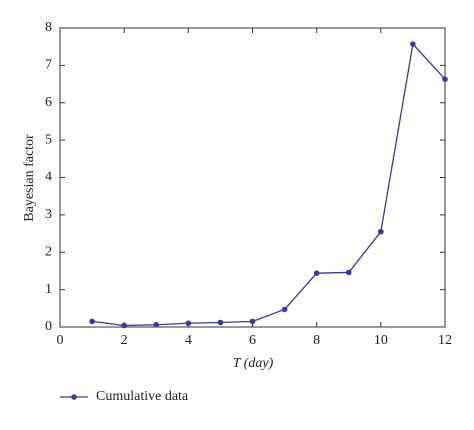 The width and height of the screenshot is (474, 430). What do you see at coordinates (74, 397) in the screenshot?
I see `legend-marker` at bounding box center [74, 397].